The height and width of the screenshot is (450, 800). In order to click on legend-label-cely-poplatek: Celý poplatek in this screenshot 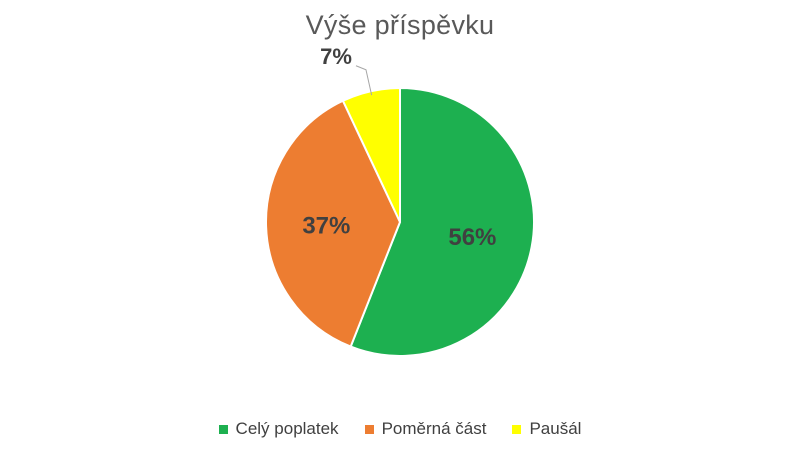, I will do `click(287, 428)`.